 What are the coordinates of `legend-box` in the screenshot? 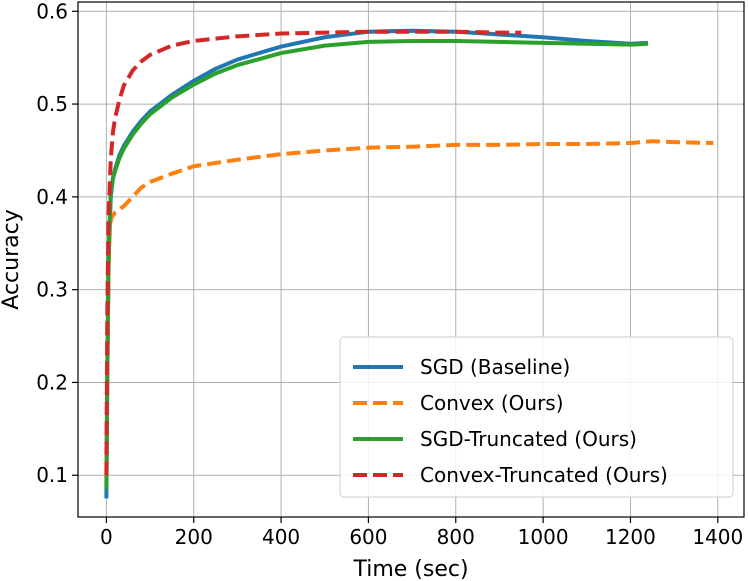 It's located at (536, 417).